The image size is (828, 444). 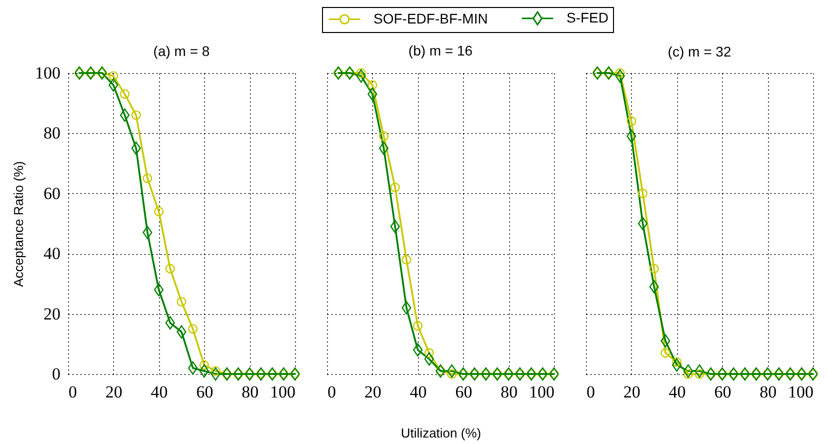 I want to click on x-axis-title: Utilization (%), so click(x=441, y=433).